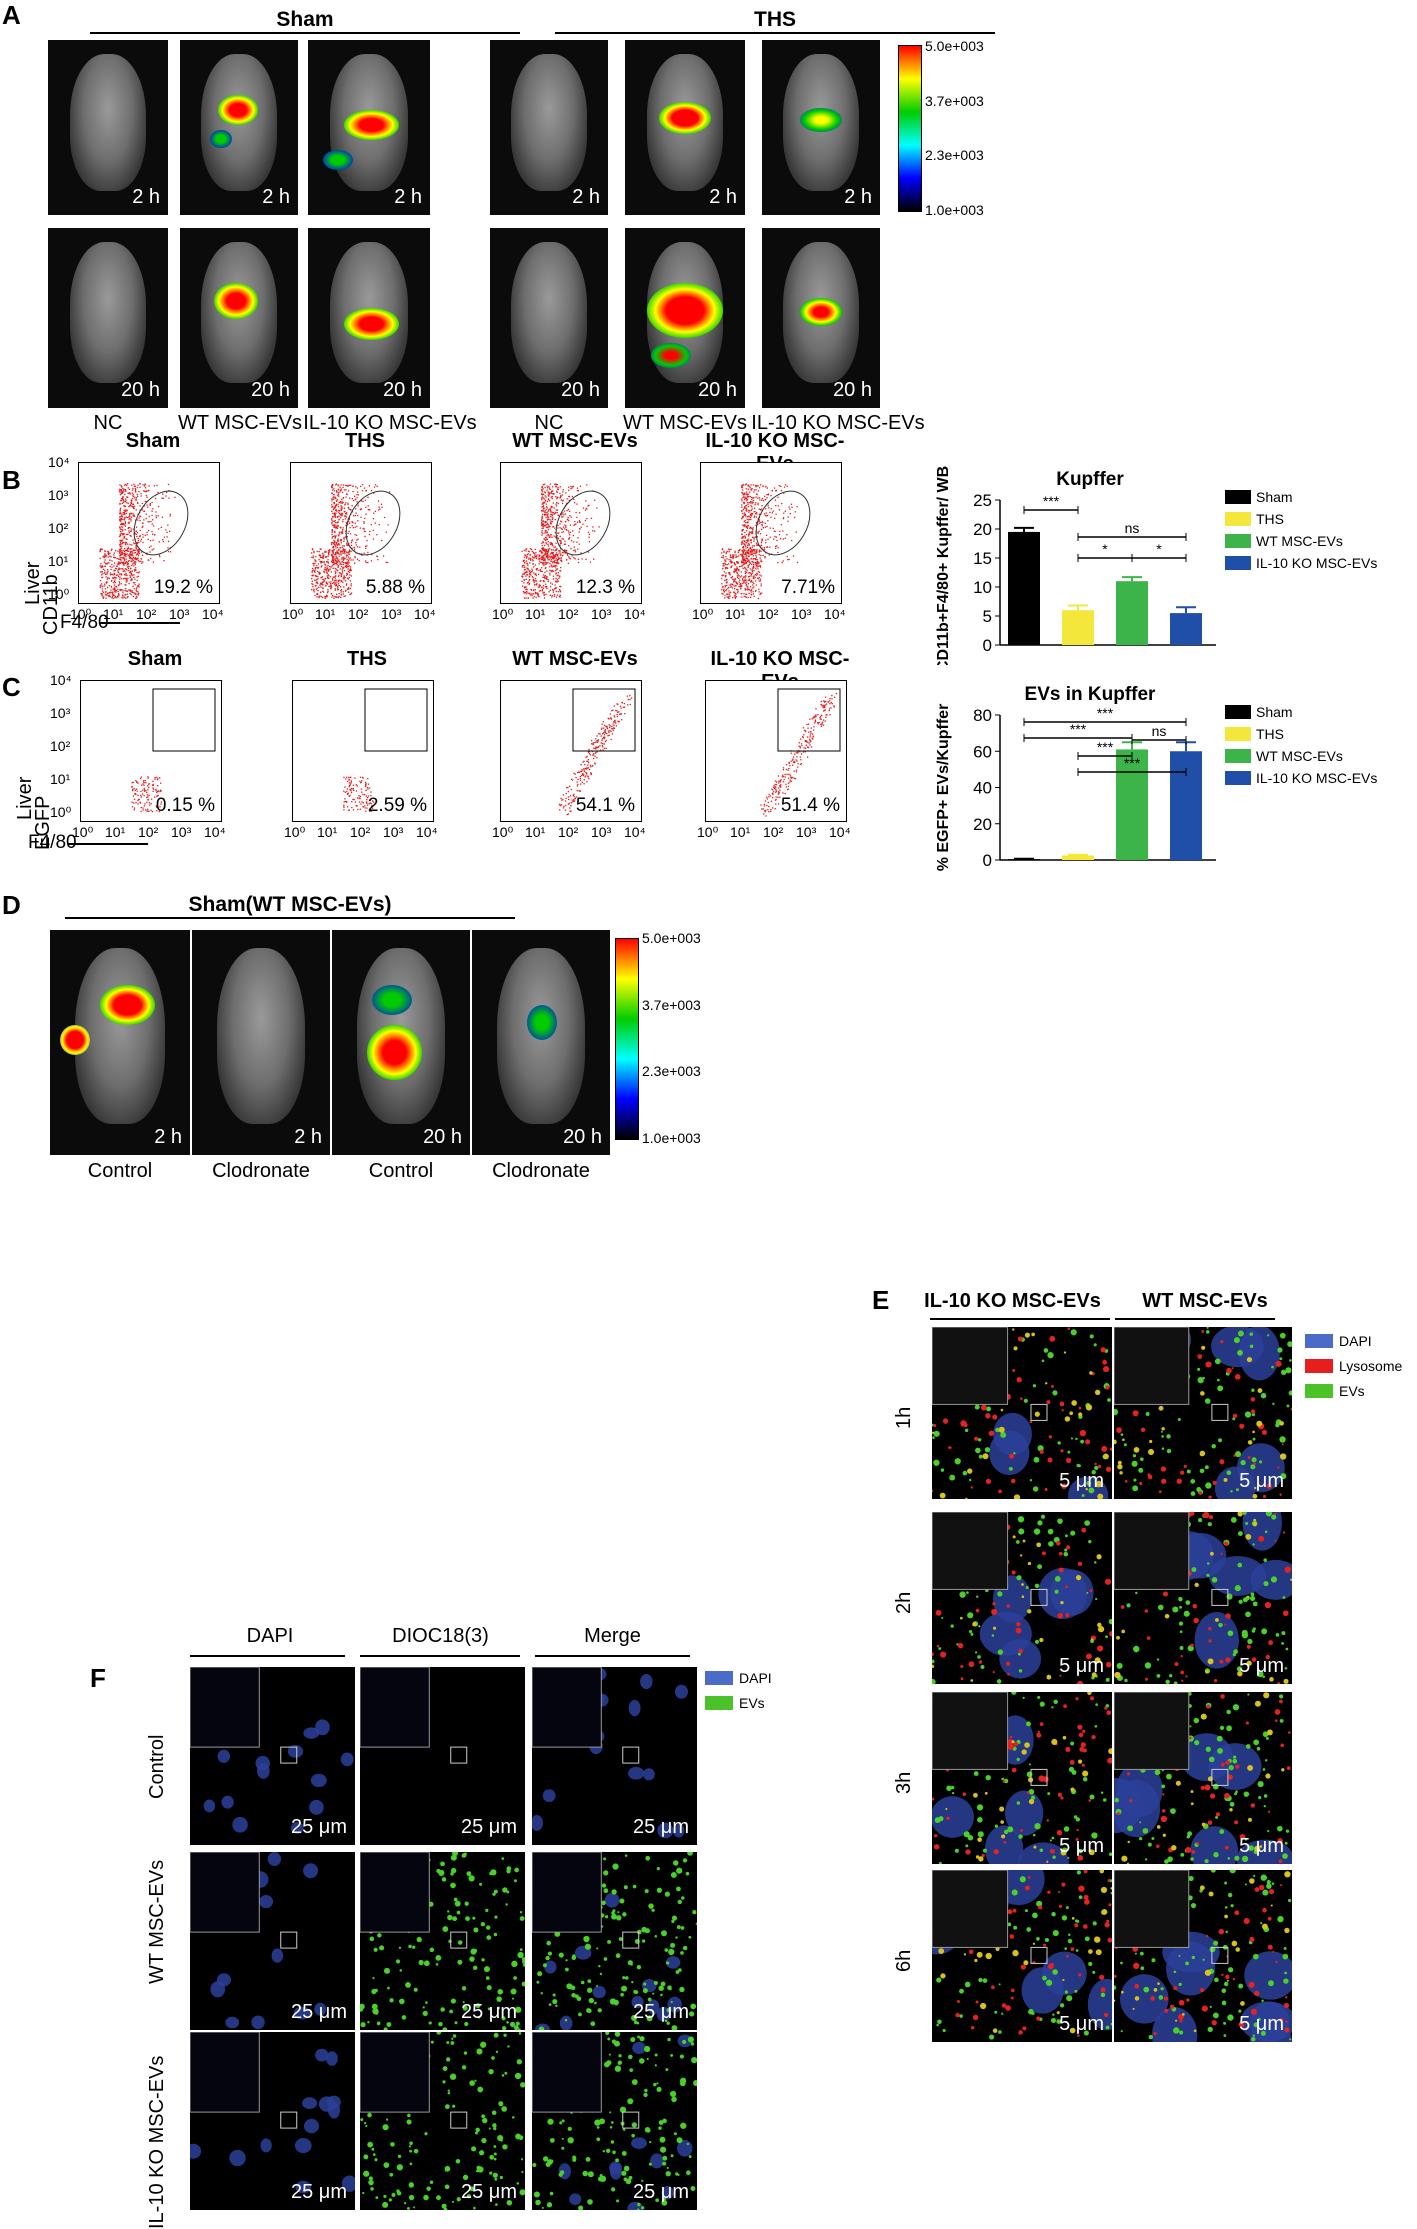 The image size is (1417, 2229). I want to click on time-row-label: 2h, so click(904, 1603).